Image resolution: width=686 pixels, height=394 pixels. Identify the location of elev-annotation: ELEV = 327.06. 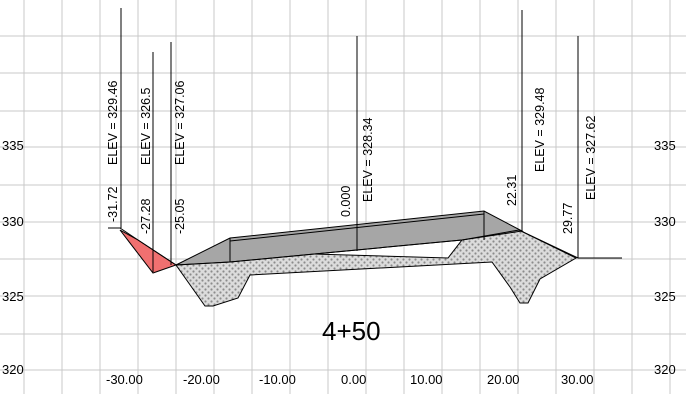
(180, 123).